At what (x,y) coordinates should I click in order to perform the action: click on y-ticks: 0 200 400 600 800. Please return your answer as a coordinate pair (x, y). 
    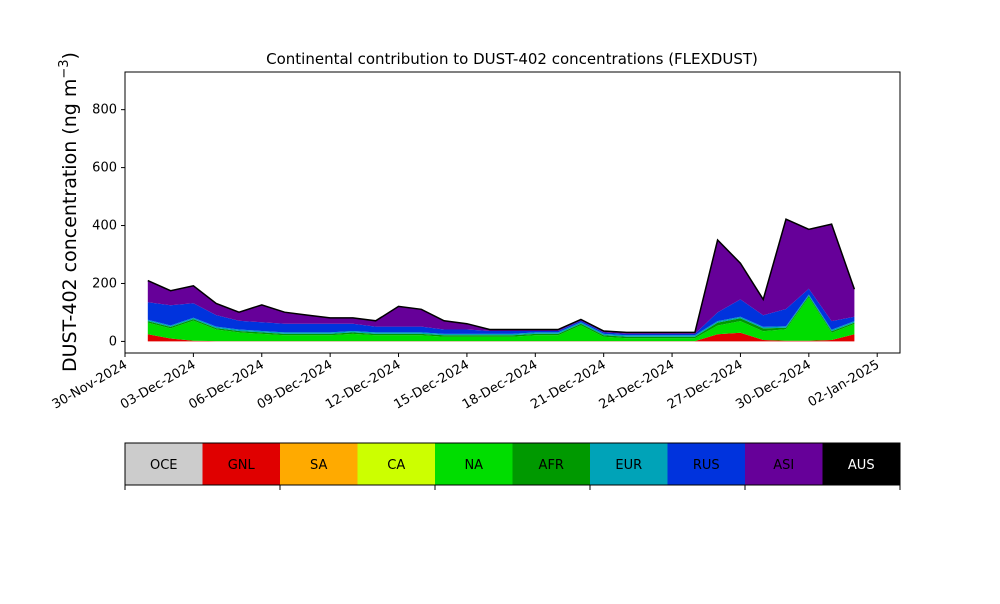
    Looking at the image, I should click on (108, 226).